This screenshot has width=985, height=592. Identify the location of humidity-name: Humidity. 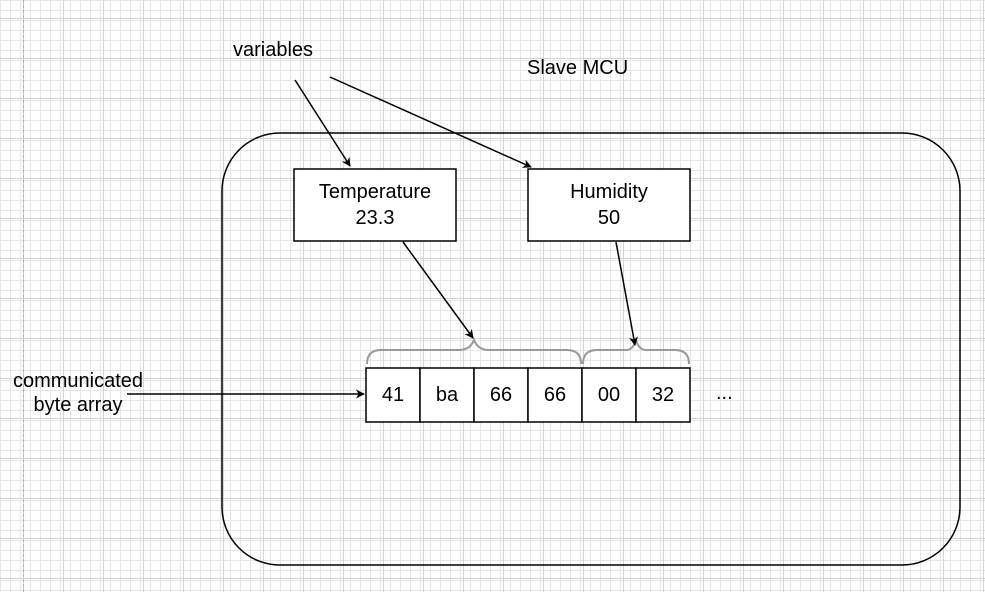
(609, 192).